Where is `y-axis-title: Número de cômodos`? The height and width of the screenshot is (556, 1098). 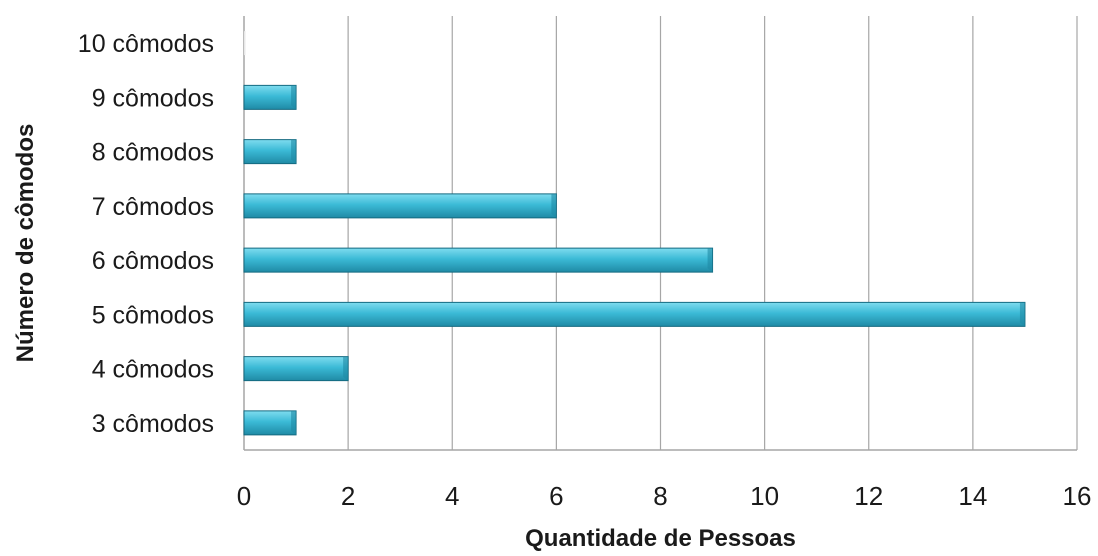
y-axis-title: Número de cômodos is located at coordinates (25, 243).